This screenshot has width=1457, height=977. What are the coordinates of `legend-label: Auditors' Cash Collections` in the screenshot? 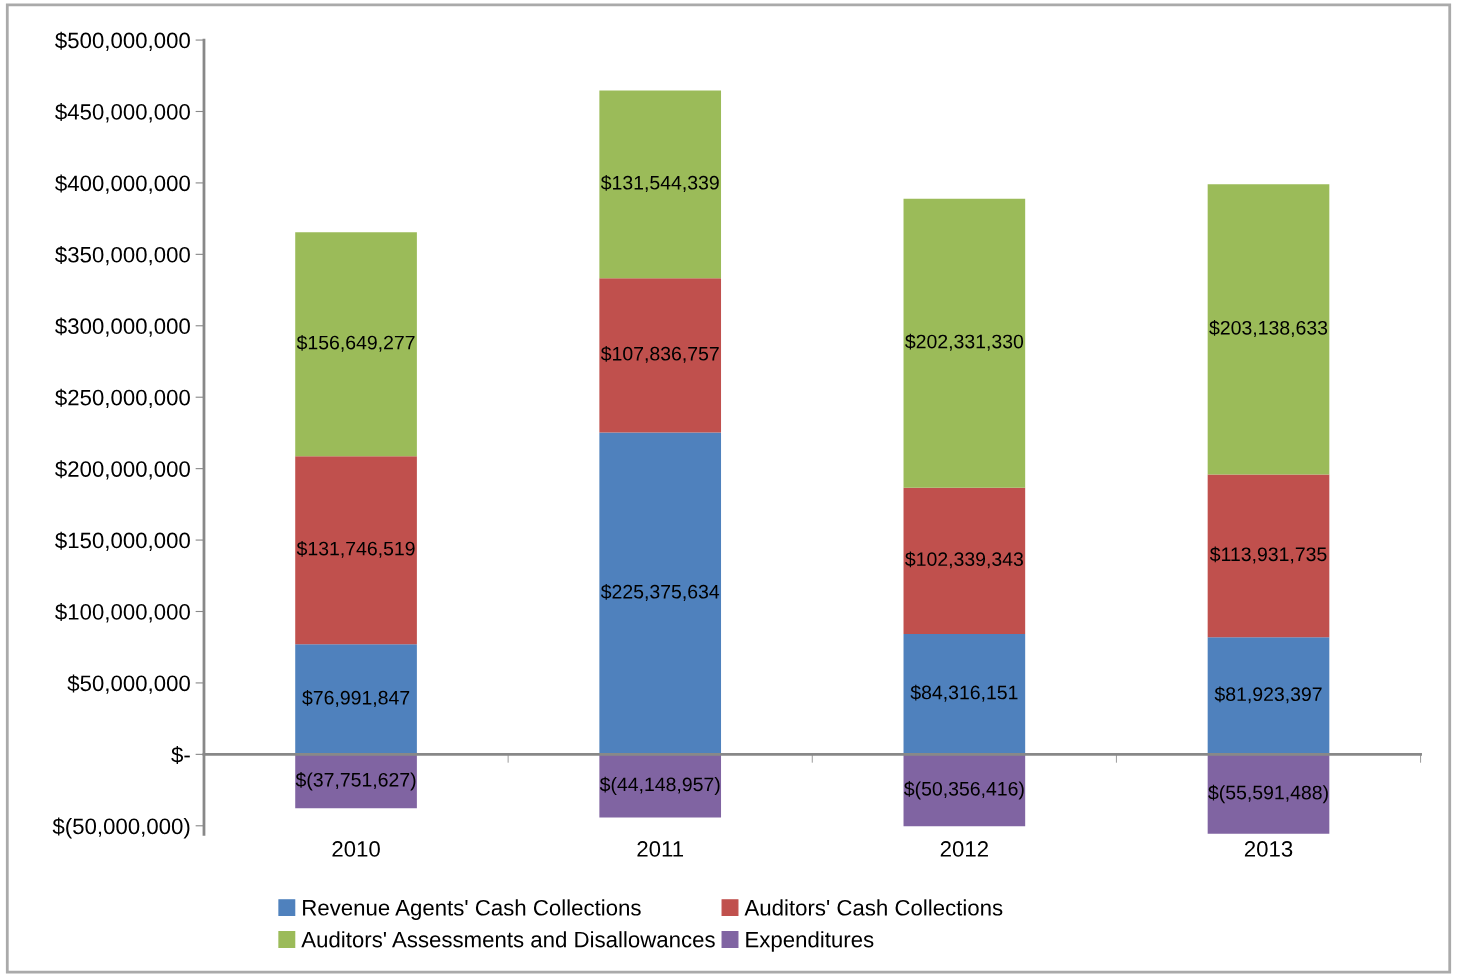 It's located at (873, 907).